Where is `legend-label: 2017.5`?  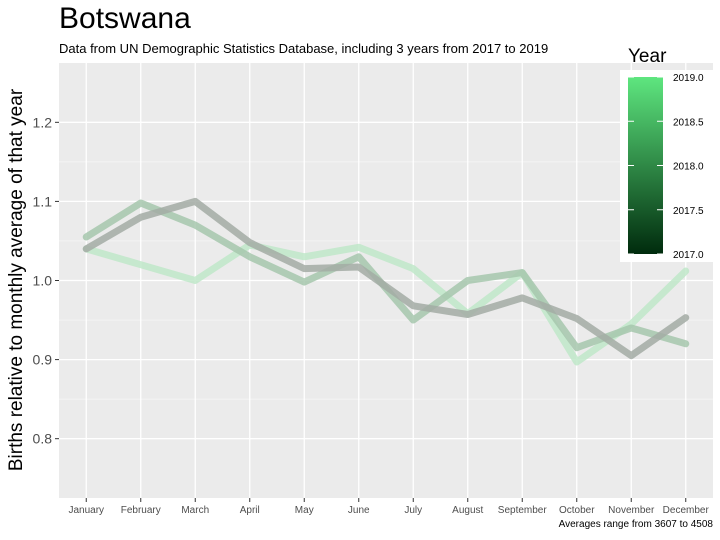
legend-label: 2017.5 is located at coordinates (688, 211).